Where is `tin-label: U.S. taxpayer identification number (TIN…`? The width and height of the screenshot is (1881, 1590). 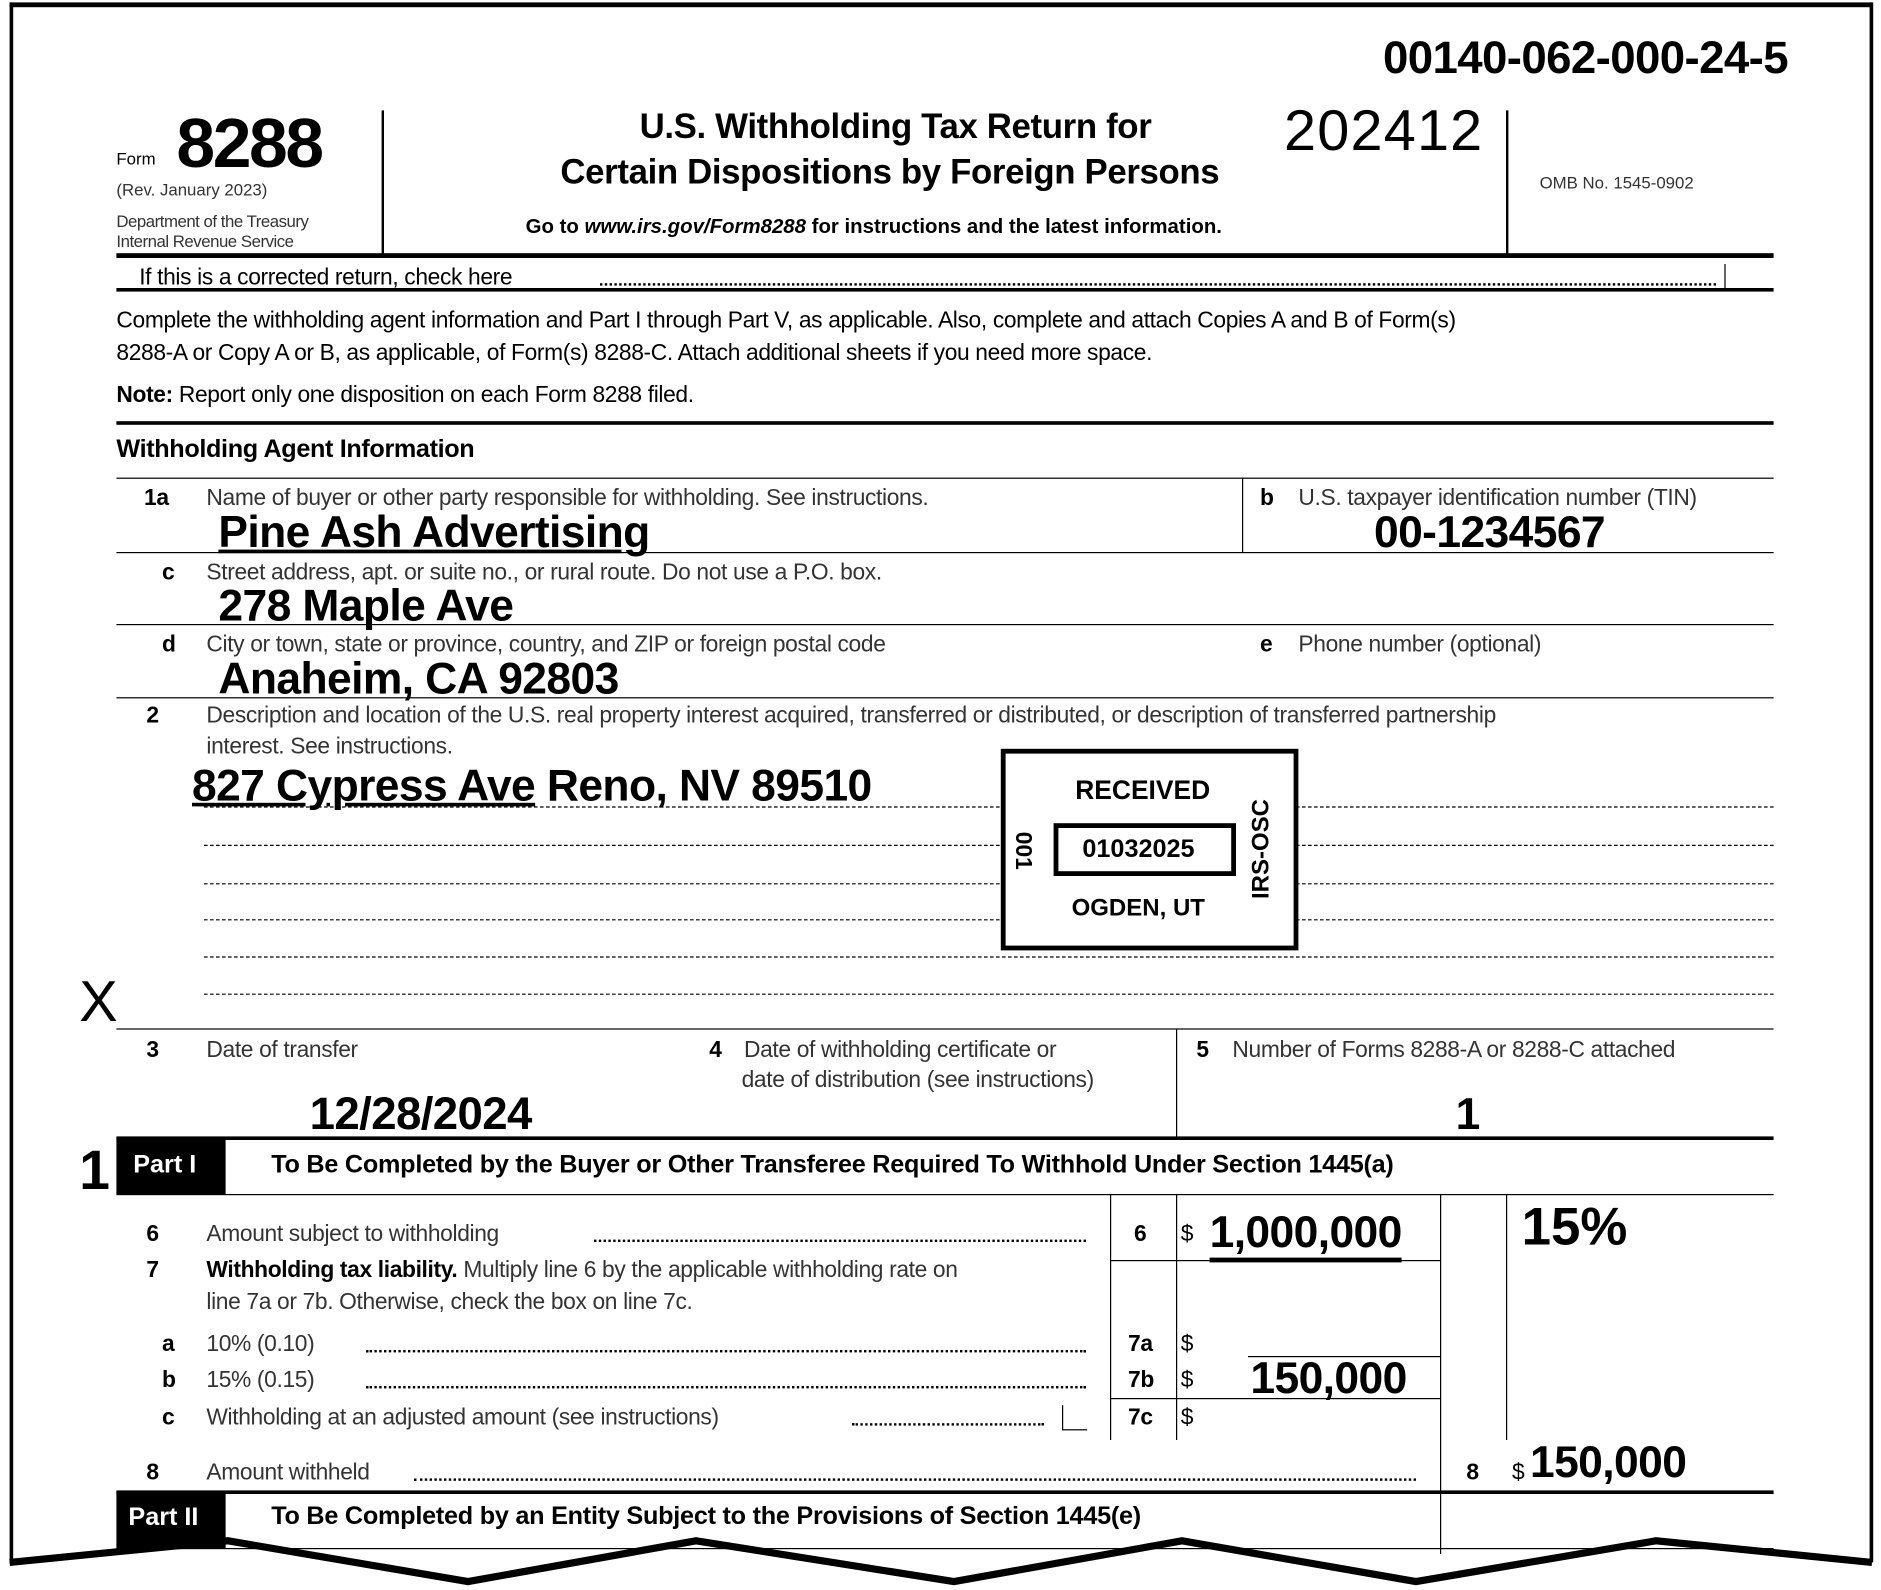 tin-label: U.S. taxpayer identification number (TIN… is located at coordinates (1497, 499).